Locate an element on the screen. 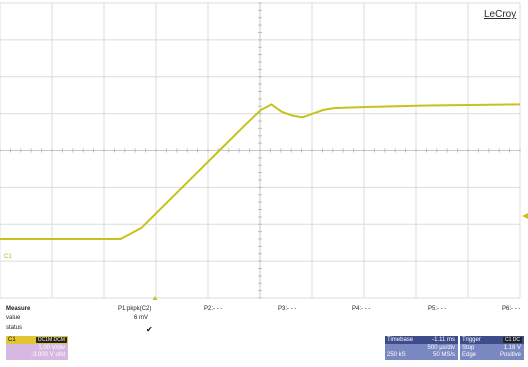 Image resolution: width=528 pixels, height=367 pixels. channel-c1-scale: 1.00 V/div is located at coordinates (51, 348).